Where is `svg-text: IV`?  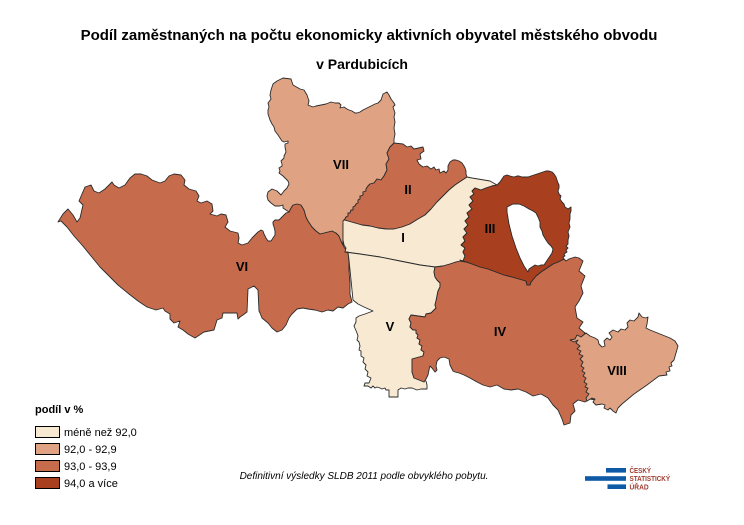
svg-text: IV is located at coordinates (500, 331).